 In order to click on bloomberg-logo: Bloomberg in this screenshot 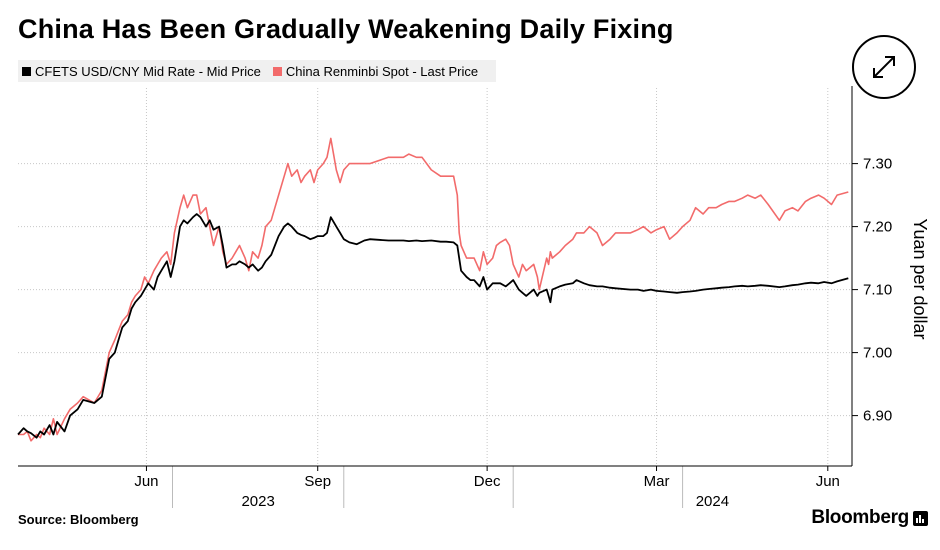, I will do `click(869, 518)`.